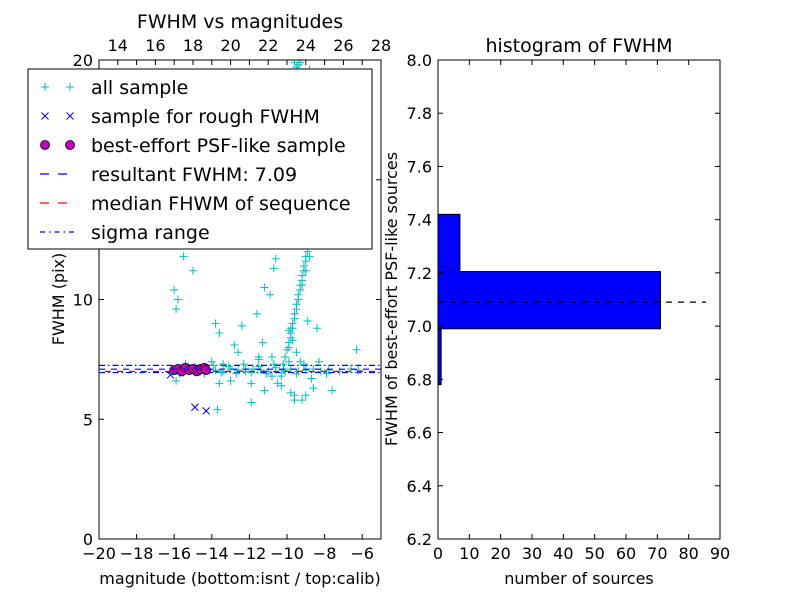  Describe the element at coordinates (150, 233) in the screenshot. I see `legend-label: sigma range` at that location.